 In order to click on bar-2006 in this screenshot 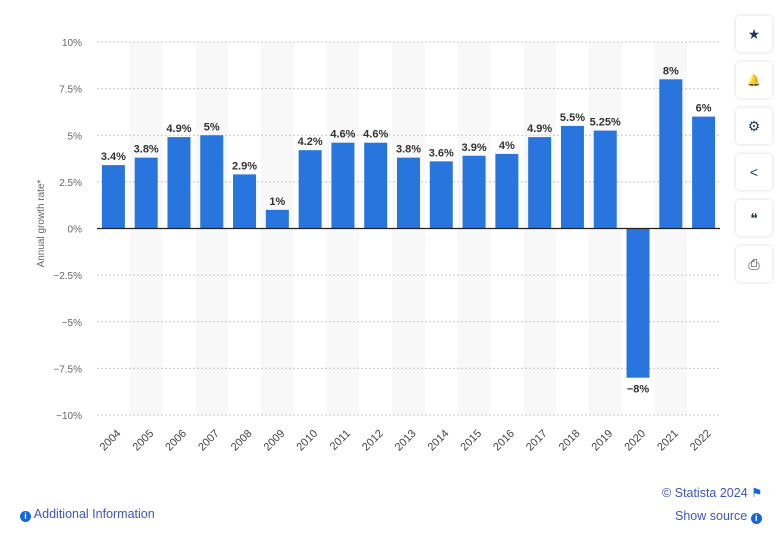, I will do `click(179, 183)`.